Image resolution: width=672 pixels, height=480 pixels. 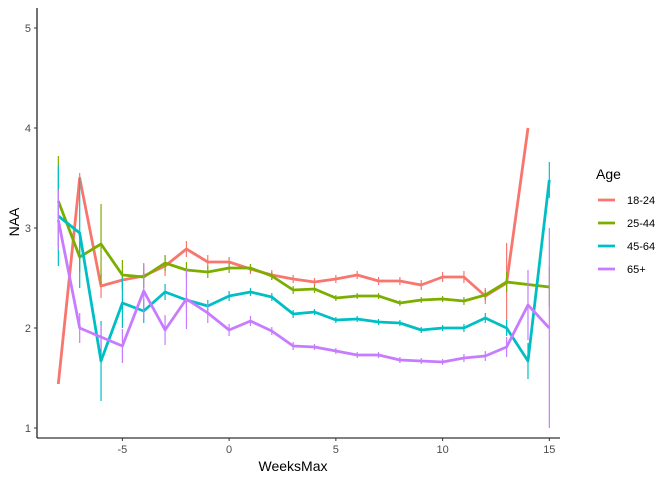 I want to click on y-tick-label: 3, so click(x=28, y=229).